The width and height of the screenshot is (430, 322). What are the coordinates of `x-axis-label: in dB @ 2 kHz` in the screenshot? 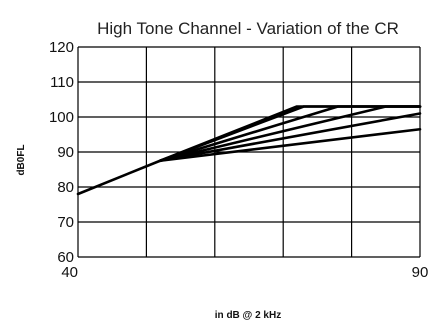 It's located at (248, 315).